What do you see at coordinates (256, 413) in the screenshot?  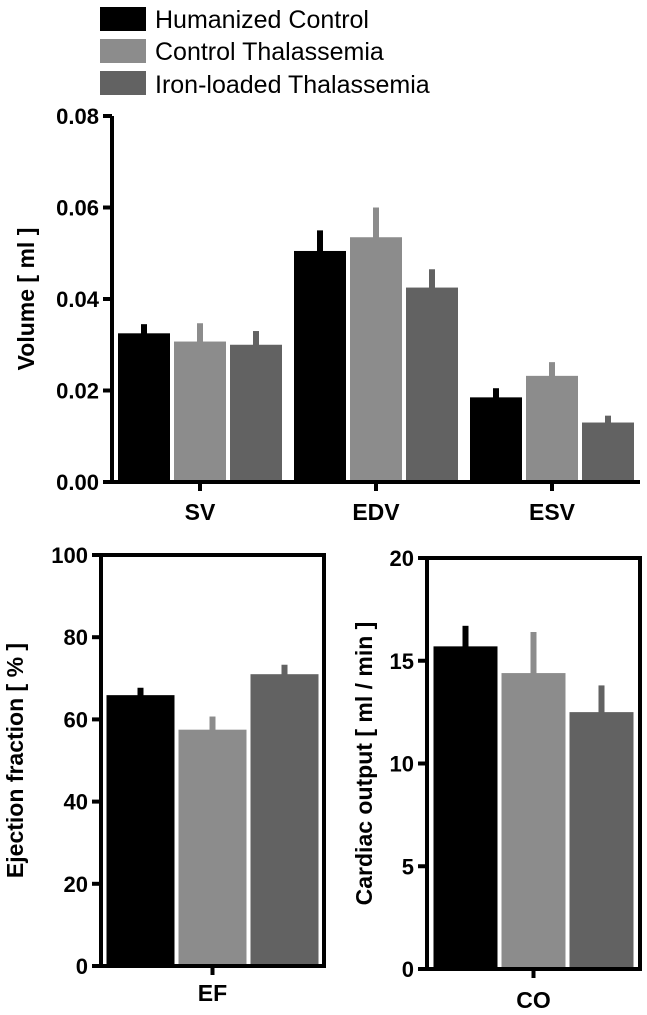 I see `bar-sv-iron-loaded-thalassemia` at bounding box center [256, 413].